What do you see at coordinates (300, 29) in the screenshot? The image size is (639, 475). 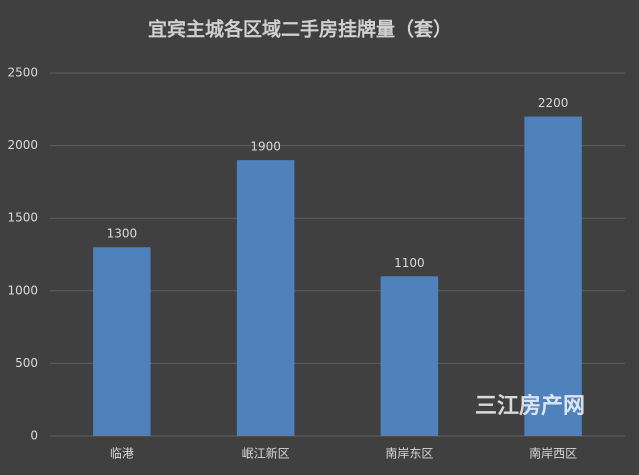 I see `chart-title: 宜宾主城各区域二手房挂牌量（套）` at bounding box center [300, 29].